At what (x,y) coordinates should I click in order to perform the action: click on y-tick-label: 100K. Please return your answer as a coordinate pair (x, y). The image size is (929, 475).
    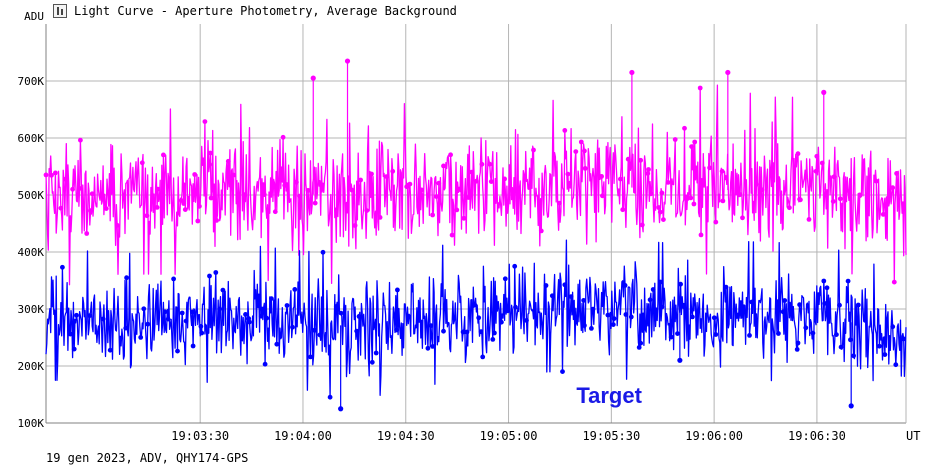
    Looking at the image, I should click on (31, 423).